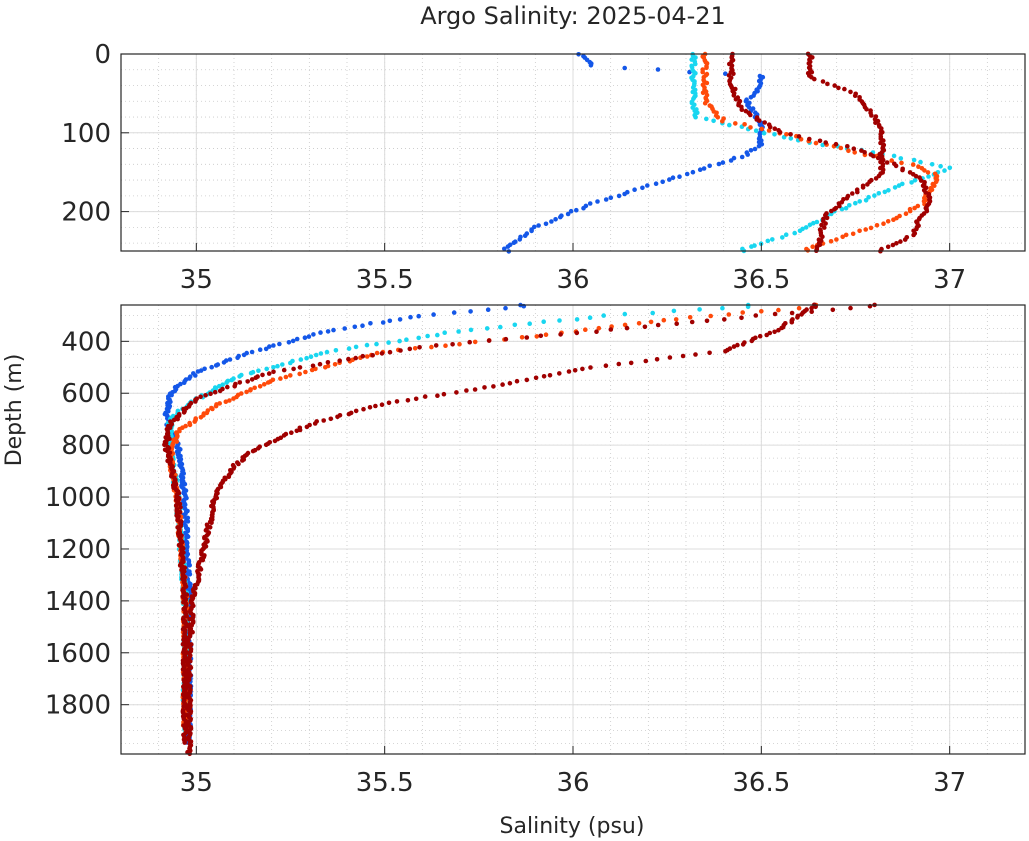 The image size is (1029, 841). Describe the element at coordinates (949, 280) in the screenshot. I see `x-tick-label: 37` at that location.